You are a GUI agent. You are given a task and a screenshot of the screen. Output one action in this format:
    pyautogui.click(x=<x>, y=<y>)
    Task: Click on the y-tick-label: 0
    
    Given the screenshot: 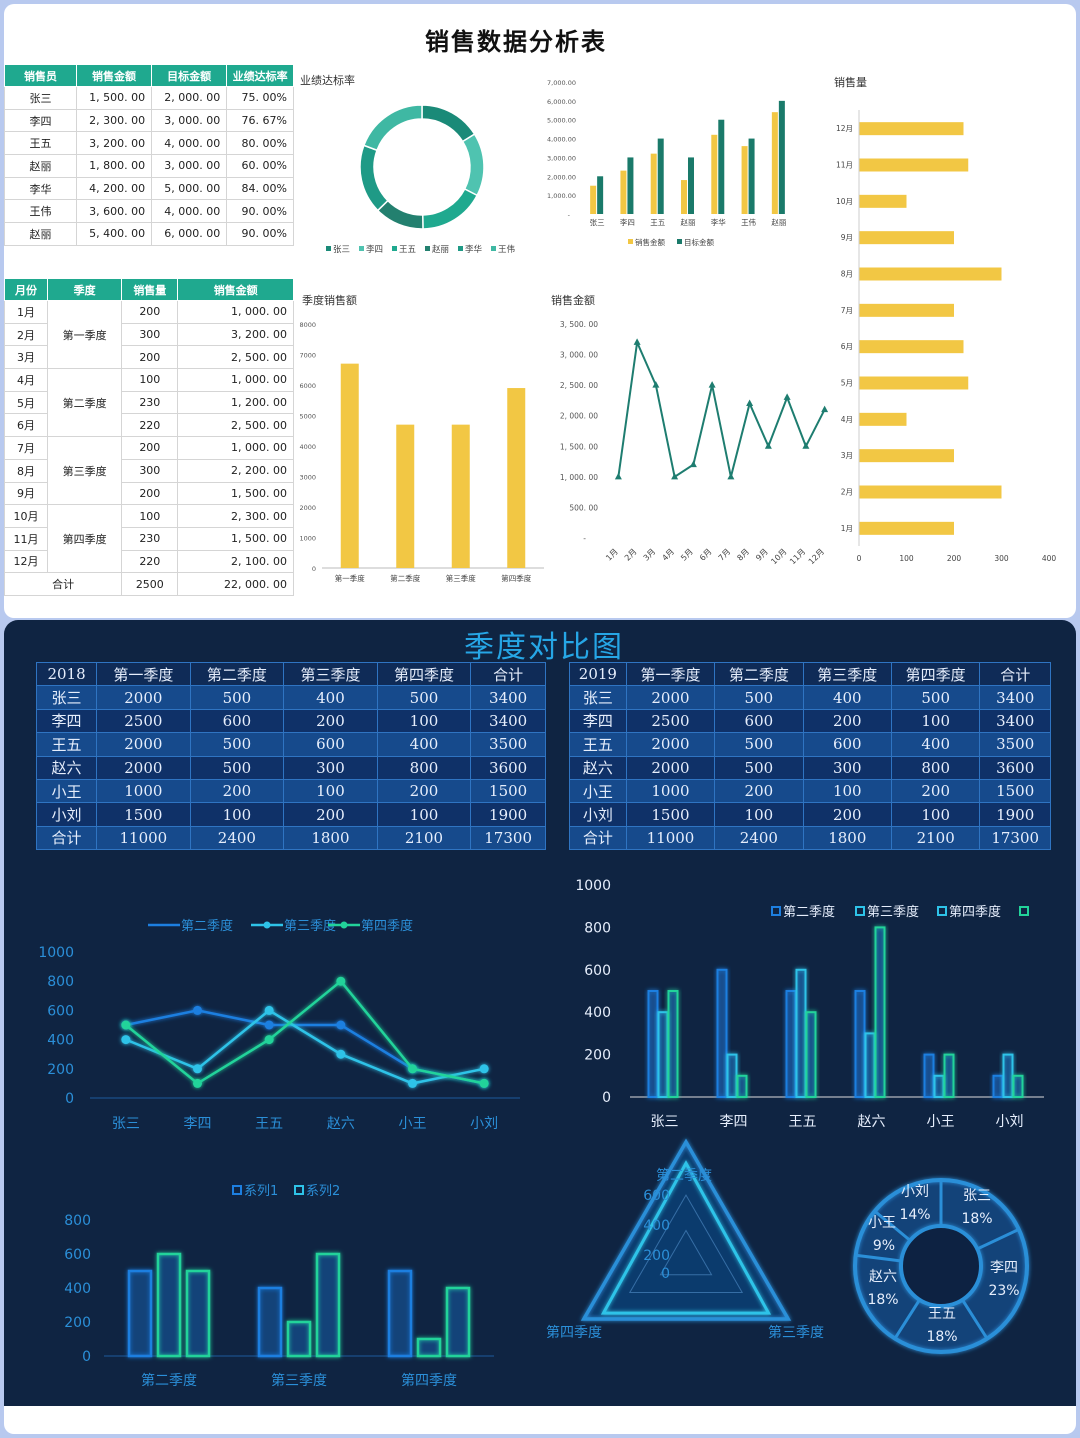 What is the action you would take?
    pyautogui.click(x=86, y=1357)
    